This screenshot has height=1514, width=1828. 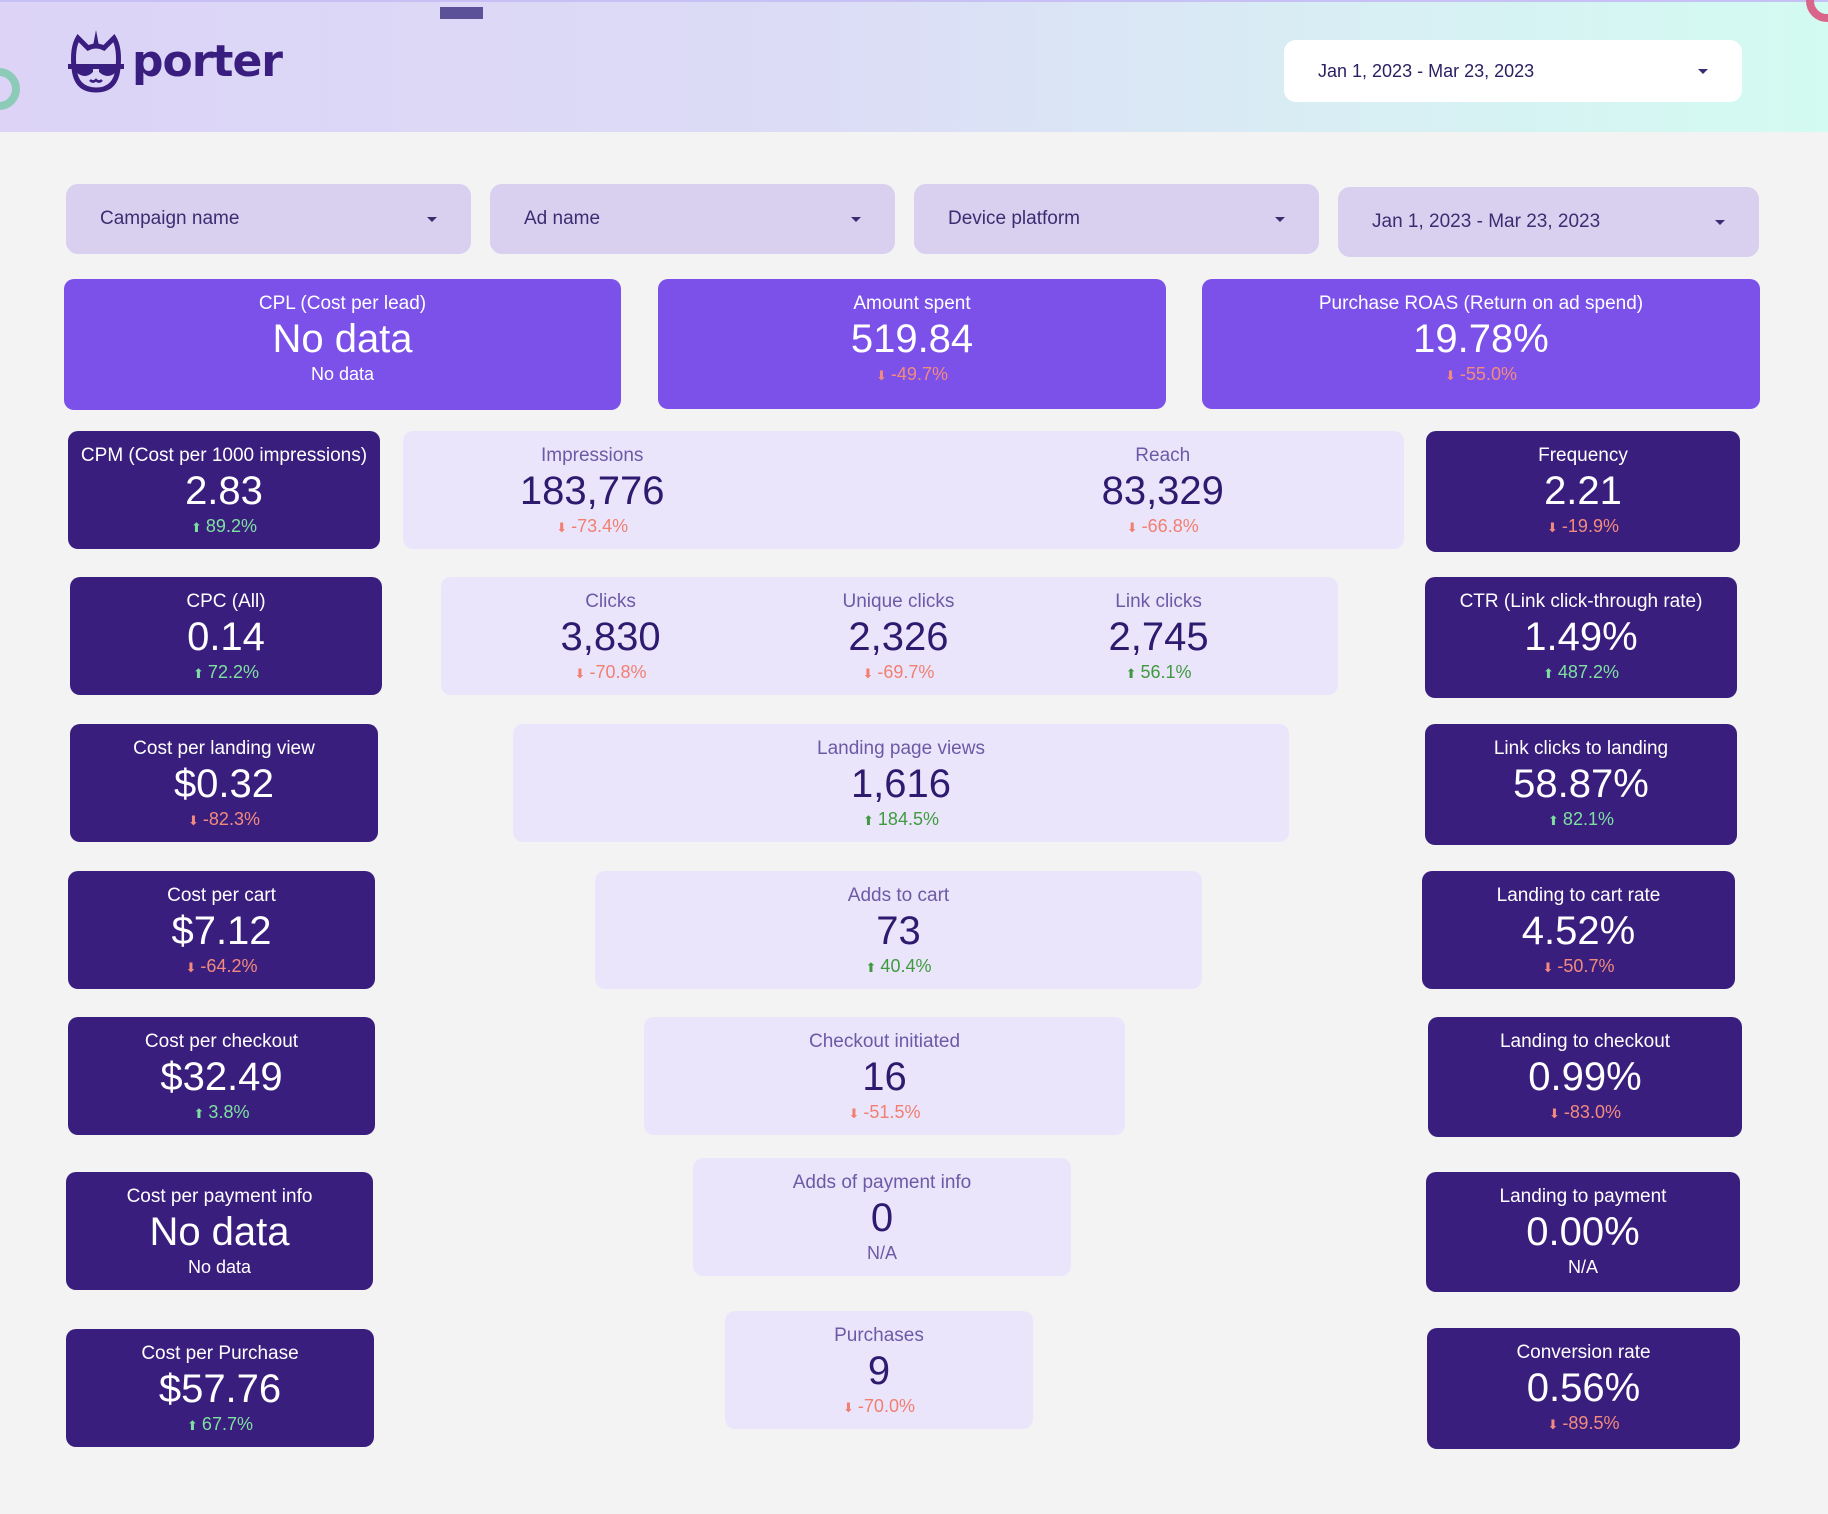 What do you see at coordinates (1583, 1232) in the screenshot?
I see `metric-value: 0.00%` at bounding box center [1583, 1232].